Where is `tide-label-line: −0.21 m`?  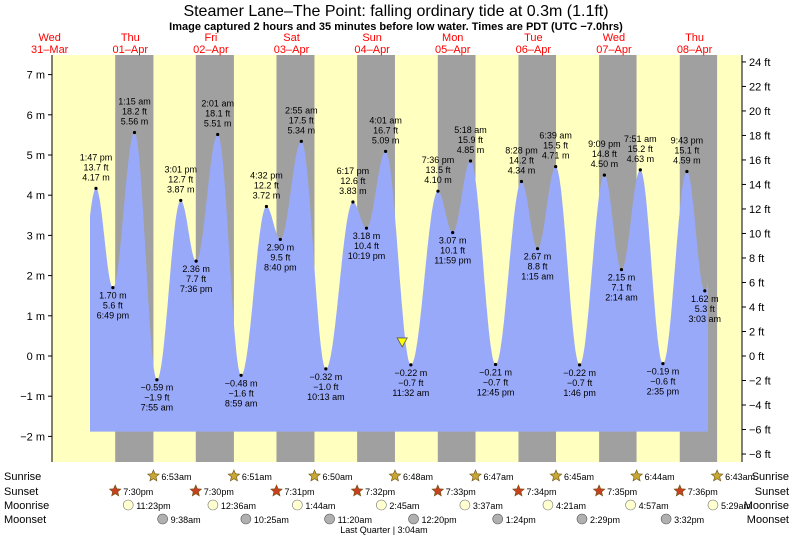 tide-label-line: −0.21 m is located at coordinates (495, 372).